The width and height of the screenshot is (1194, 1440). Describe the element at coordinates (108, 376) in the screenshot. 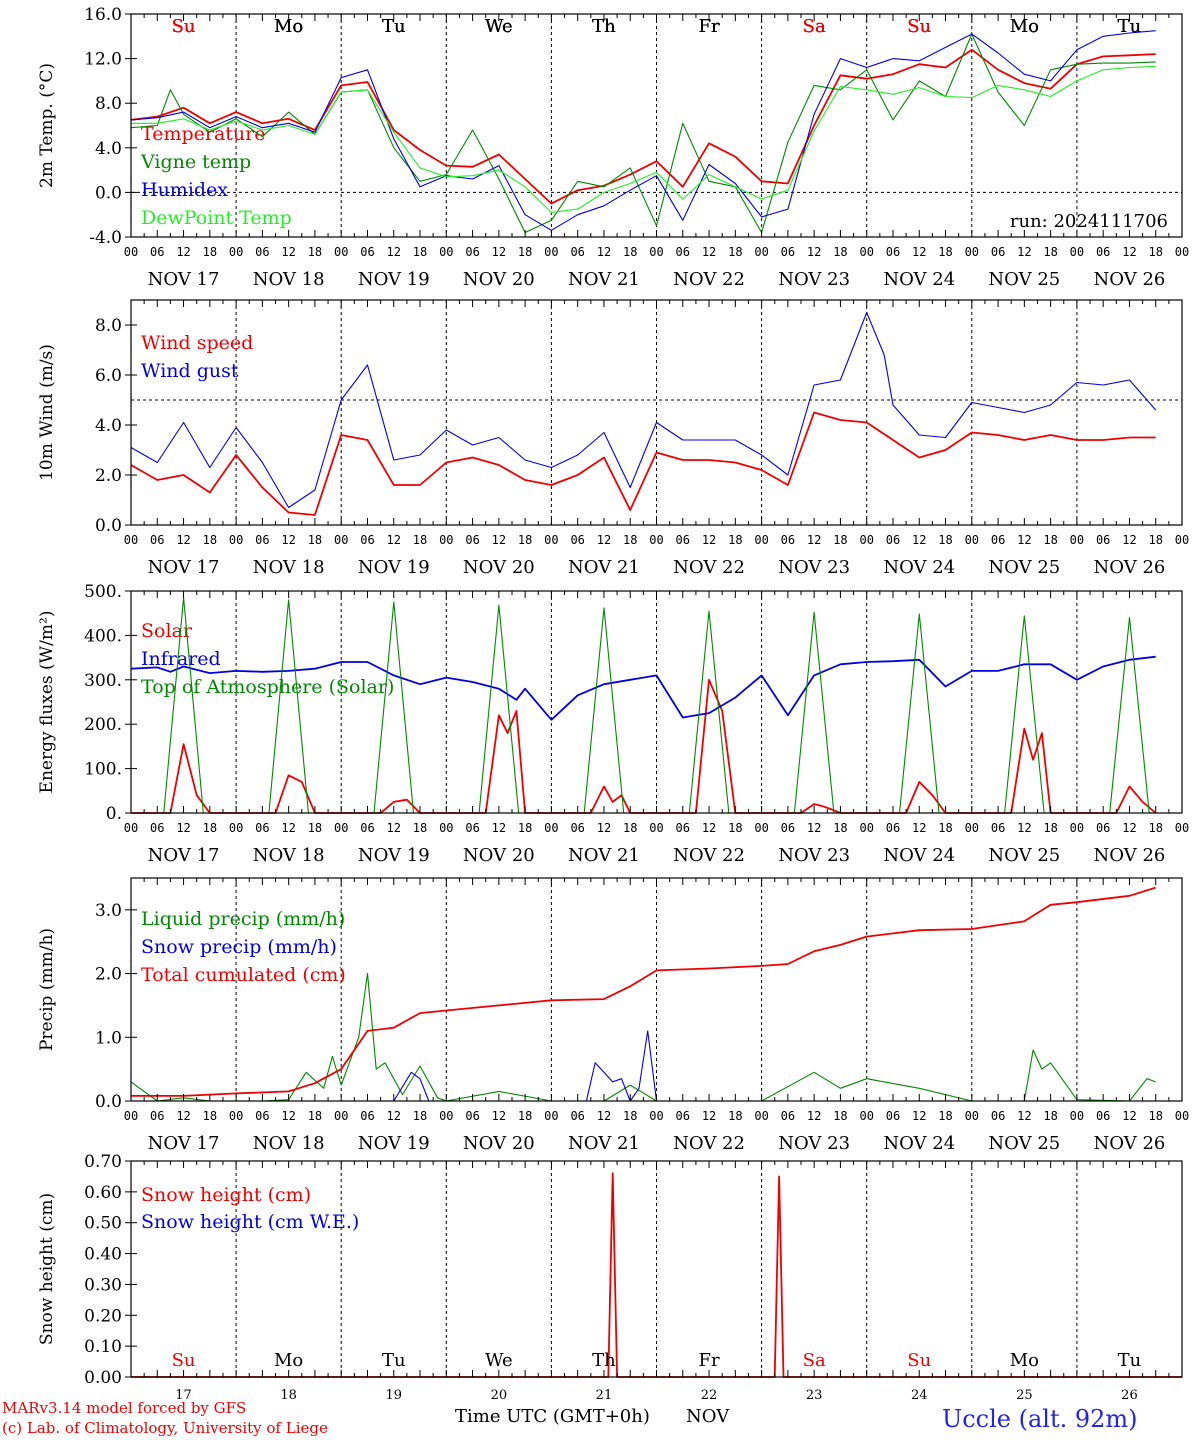

I see `y-tick-label: 6.0` at that location.